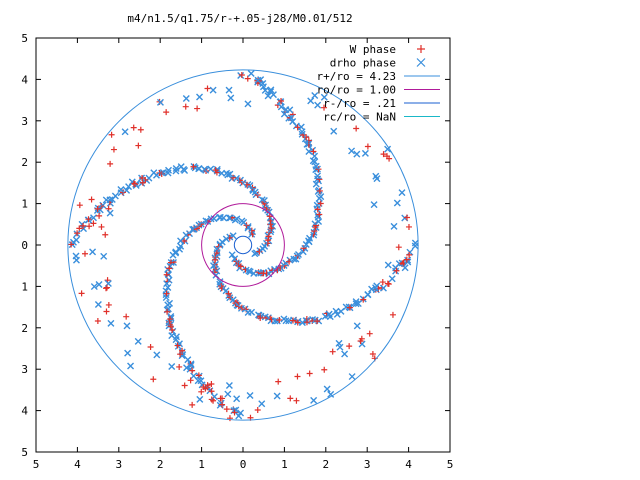  What do you see at coordinates (24, 328) in the screenshot?
I see `y-tick-label: 2` at bounding box center [24, 328].